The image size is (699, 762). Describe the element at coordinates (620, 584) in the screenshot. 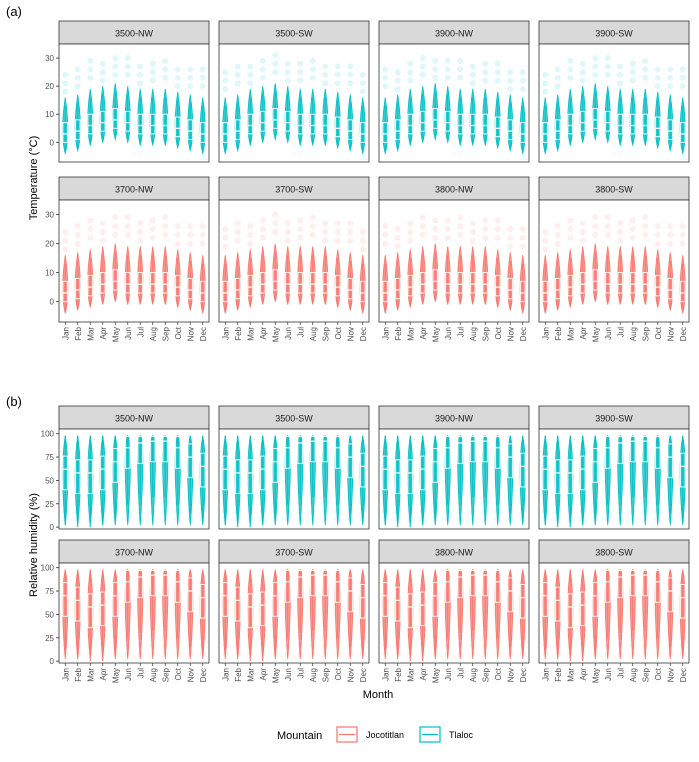

I see `box-3800-sw-jul` at that location.